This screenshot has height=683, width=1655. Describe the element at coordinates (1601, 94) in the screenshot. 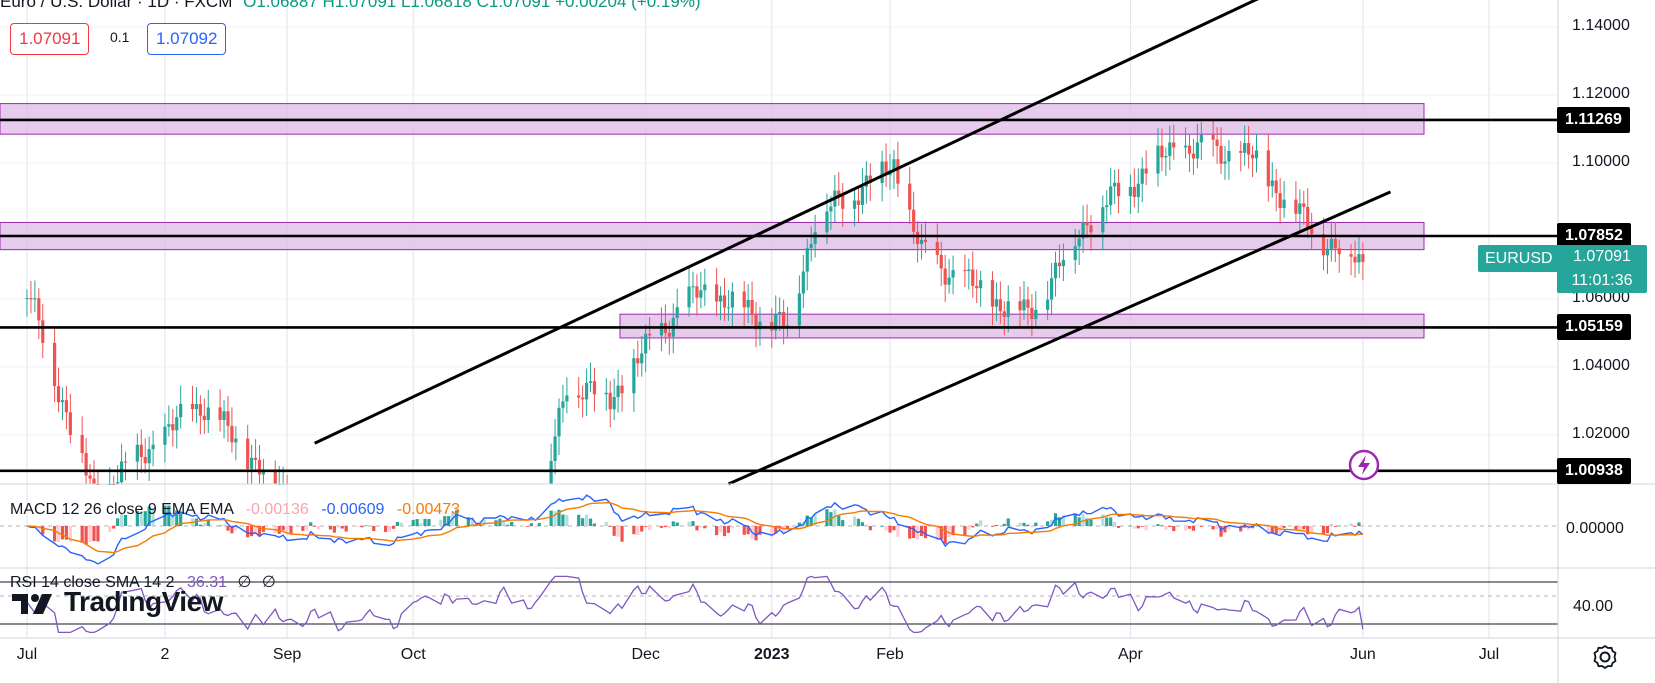

I see `price-tick-label: 1.12000` at that location.